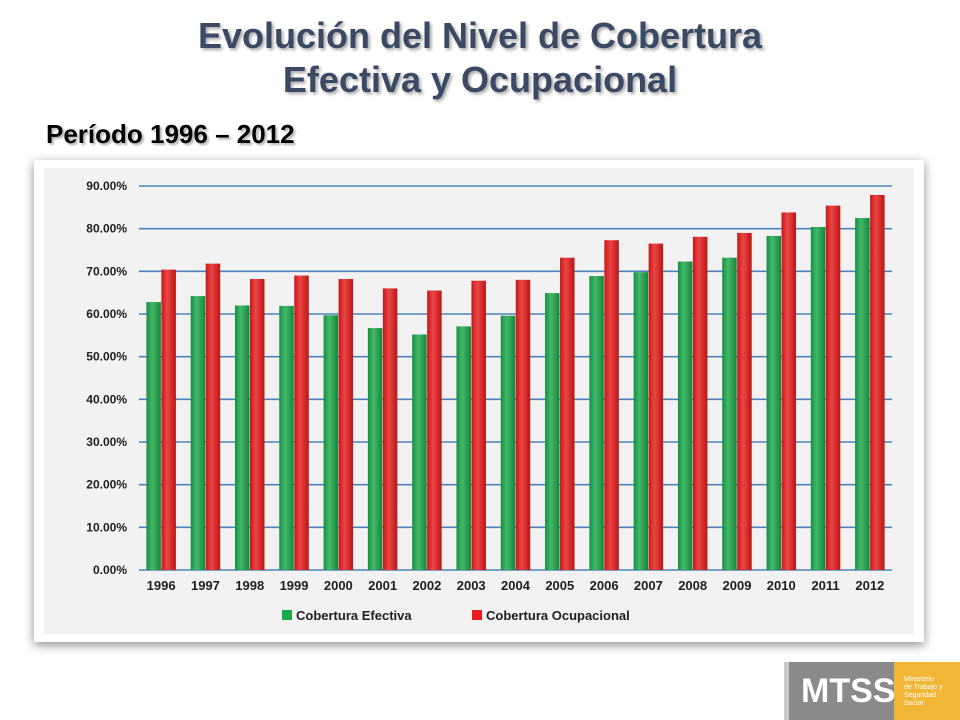 Image resolution: width=960 pixels, height=720 pixels. What do you see at coordinates (604, 585) in the screenshot?
I see `x-tick-label: 2006` at bounding box center [604, 585].